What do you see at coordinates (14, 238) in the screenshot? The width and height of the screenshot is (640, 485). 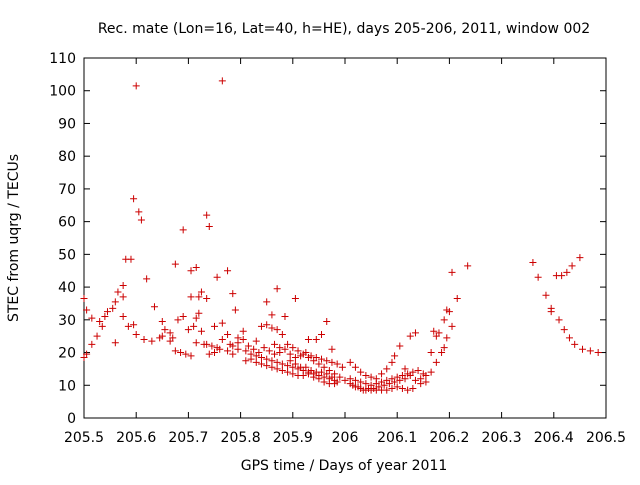 I see `y-axis-label: STEC from uqrg / TECUs` at bounding box center [14, 238].